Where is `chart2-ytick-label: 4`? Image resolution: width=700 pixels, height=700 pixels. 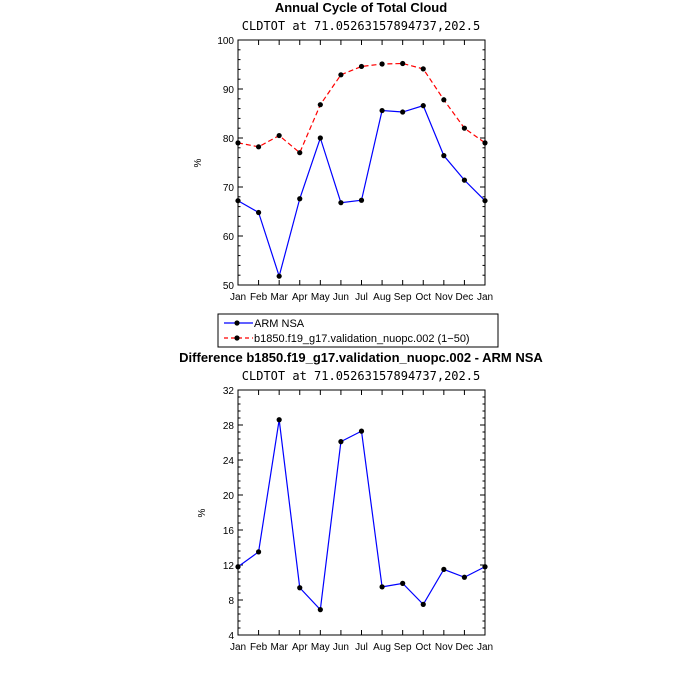 chart2-ytick-label: 4 is located at coordinates (231, 636).